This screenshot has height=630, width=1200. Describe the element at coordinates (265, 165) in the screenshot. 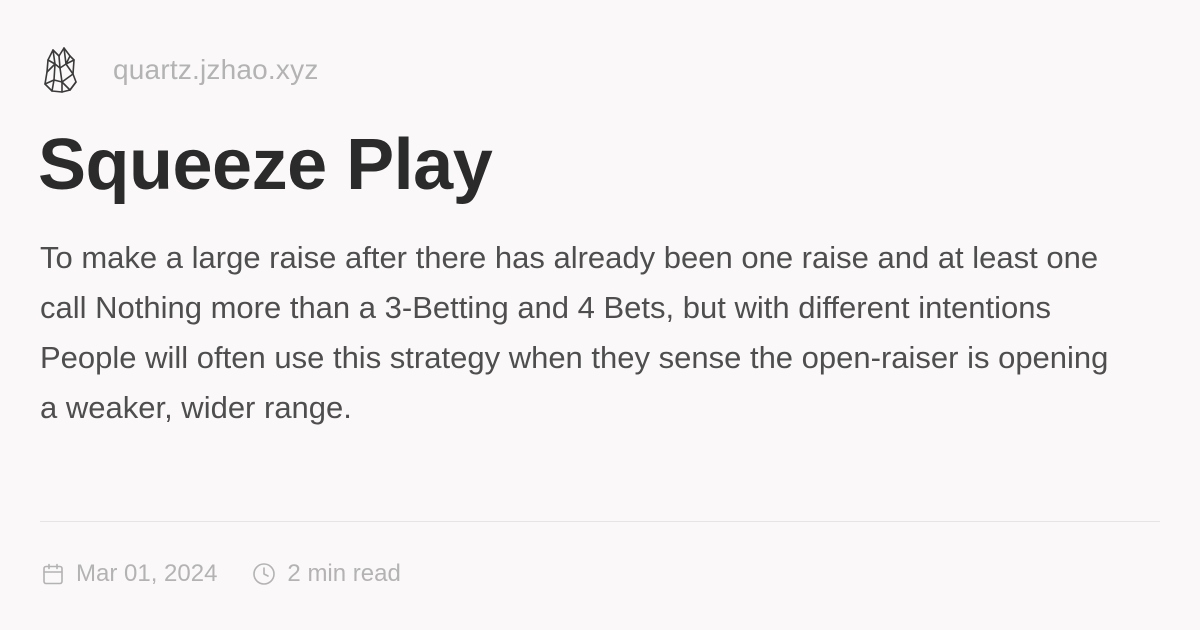

I see `page-title: Squeeze Play` at that location.